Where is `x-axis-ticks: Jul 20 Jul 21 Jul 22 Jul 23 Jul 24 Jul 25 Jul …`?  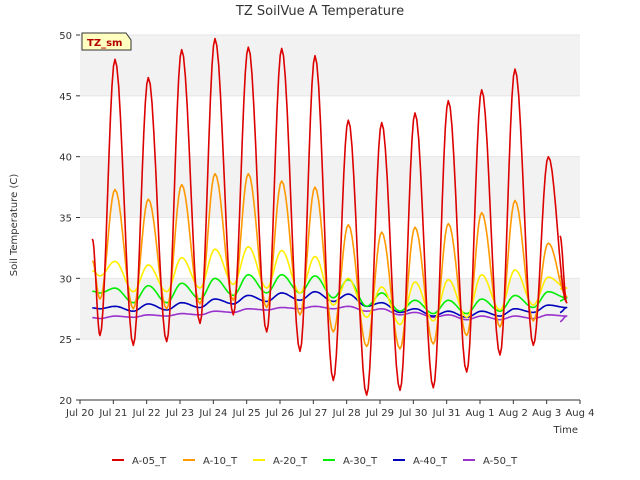 x-axis-ticks: Jul 20 Jul 21 Jul 22 Jul 23 Jul 24 Jul 25 Jul … is located at coordinates (330, 409).